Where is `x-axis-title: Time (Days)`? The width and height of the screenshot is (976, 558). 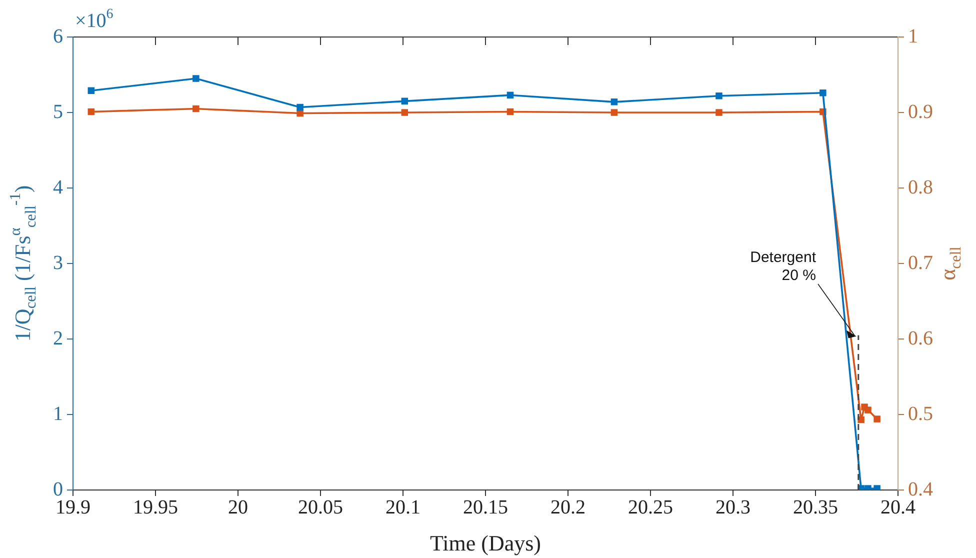
x-axis-title: Time (Days) is located at coordinates (486, 543).